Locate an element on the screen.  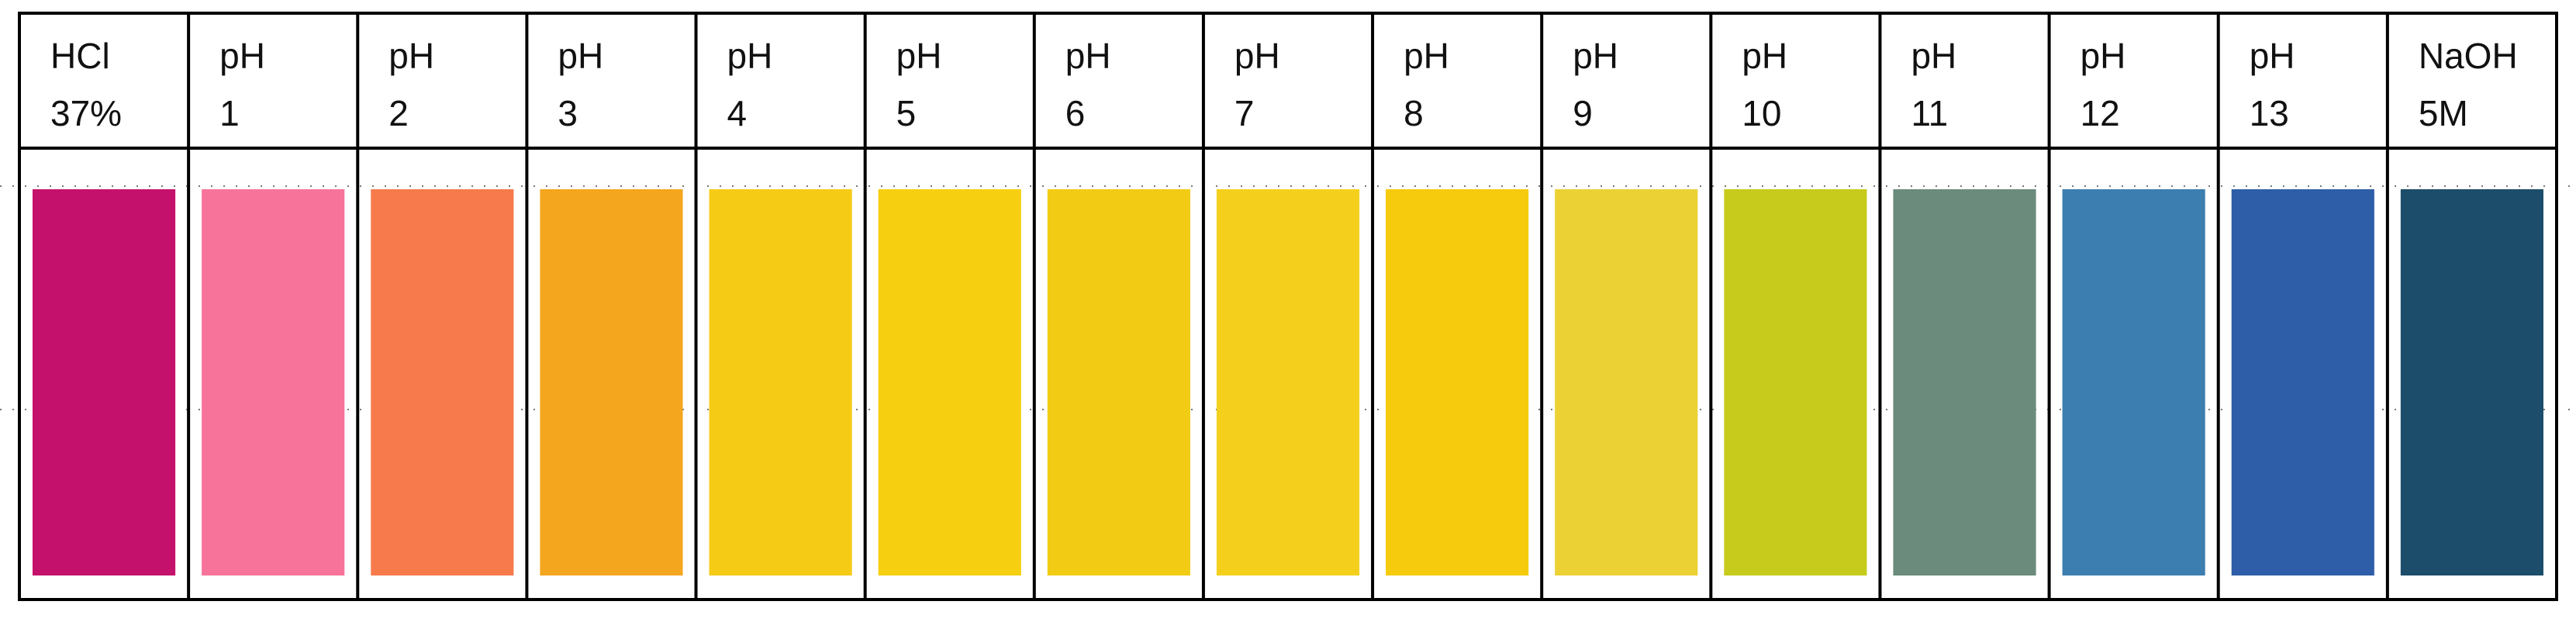
column-label: 9 is located at coordinates (1583, 113).